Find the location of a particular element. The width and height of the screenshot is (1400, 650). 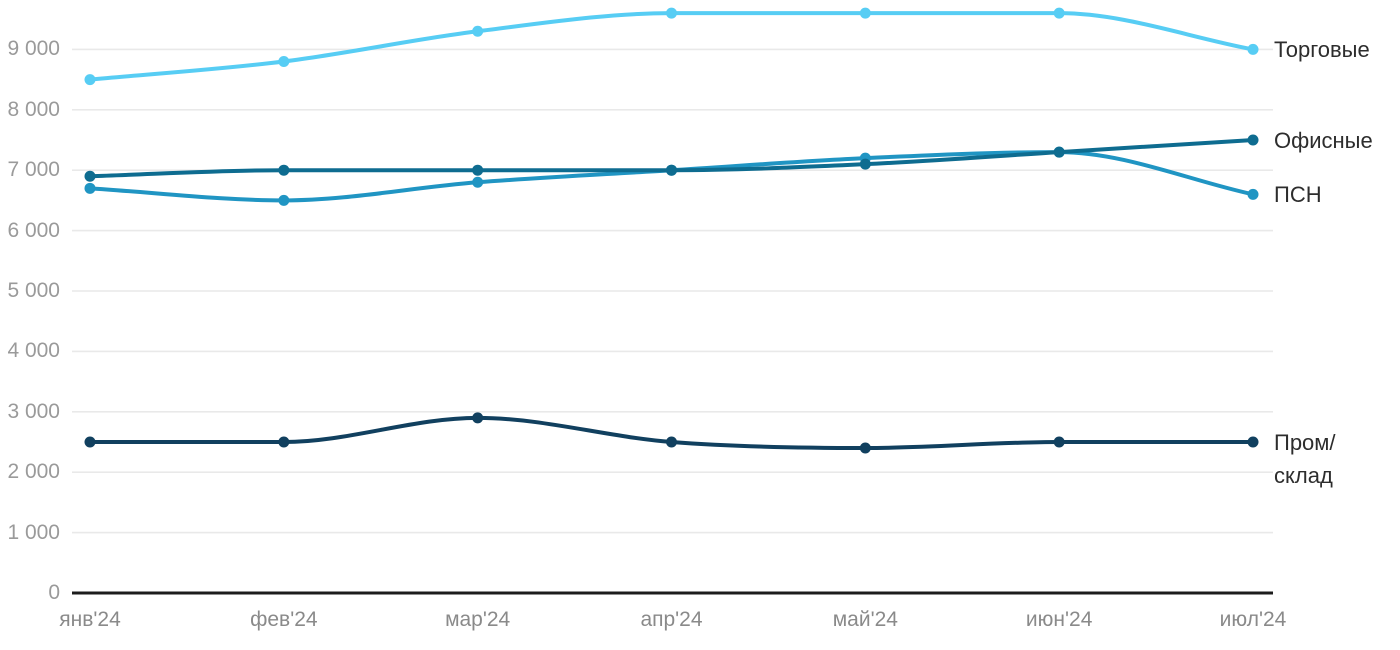

y-axis-tick-label: 0 is located at coordinates (54, 592).